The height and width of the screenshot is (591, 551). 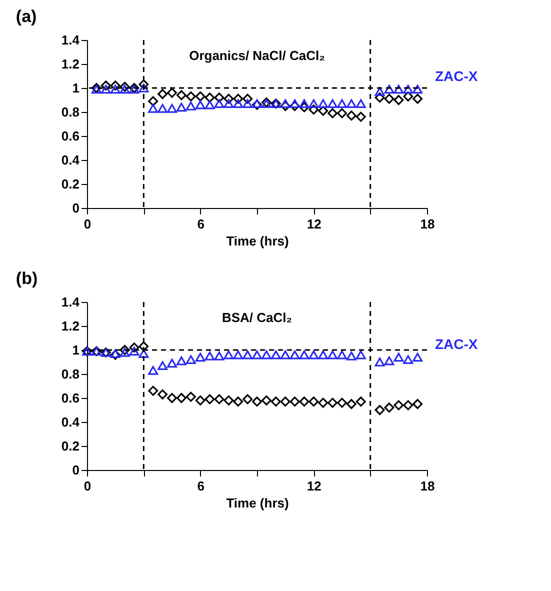 What do you see at coordinates (257, 55) in the screenshot?
I see `annotation: Organics/ NaCl/ CaCl₂` at bounding box center [257, 55].